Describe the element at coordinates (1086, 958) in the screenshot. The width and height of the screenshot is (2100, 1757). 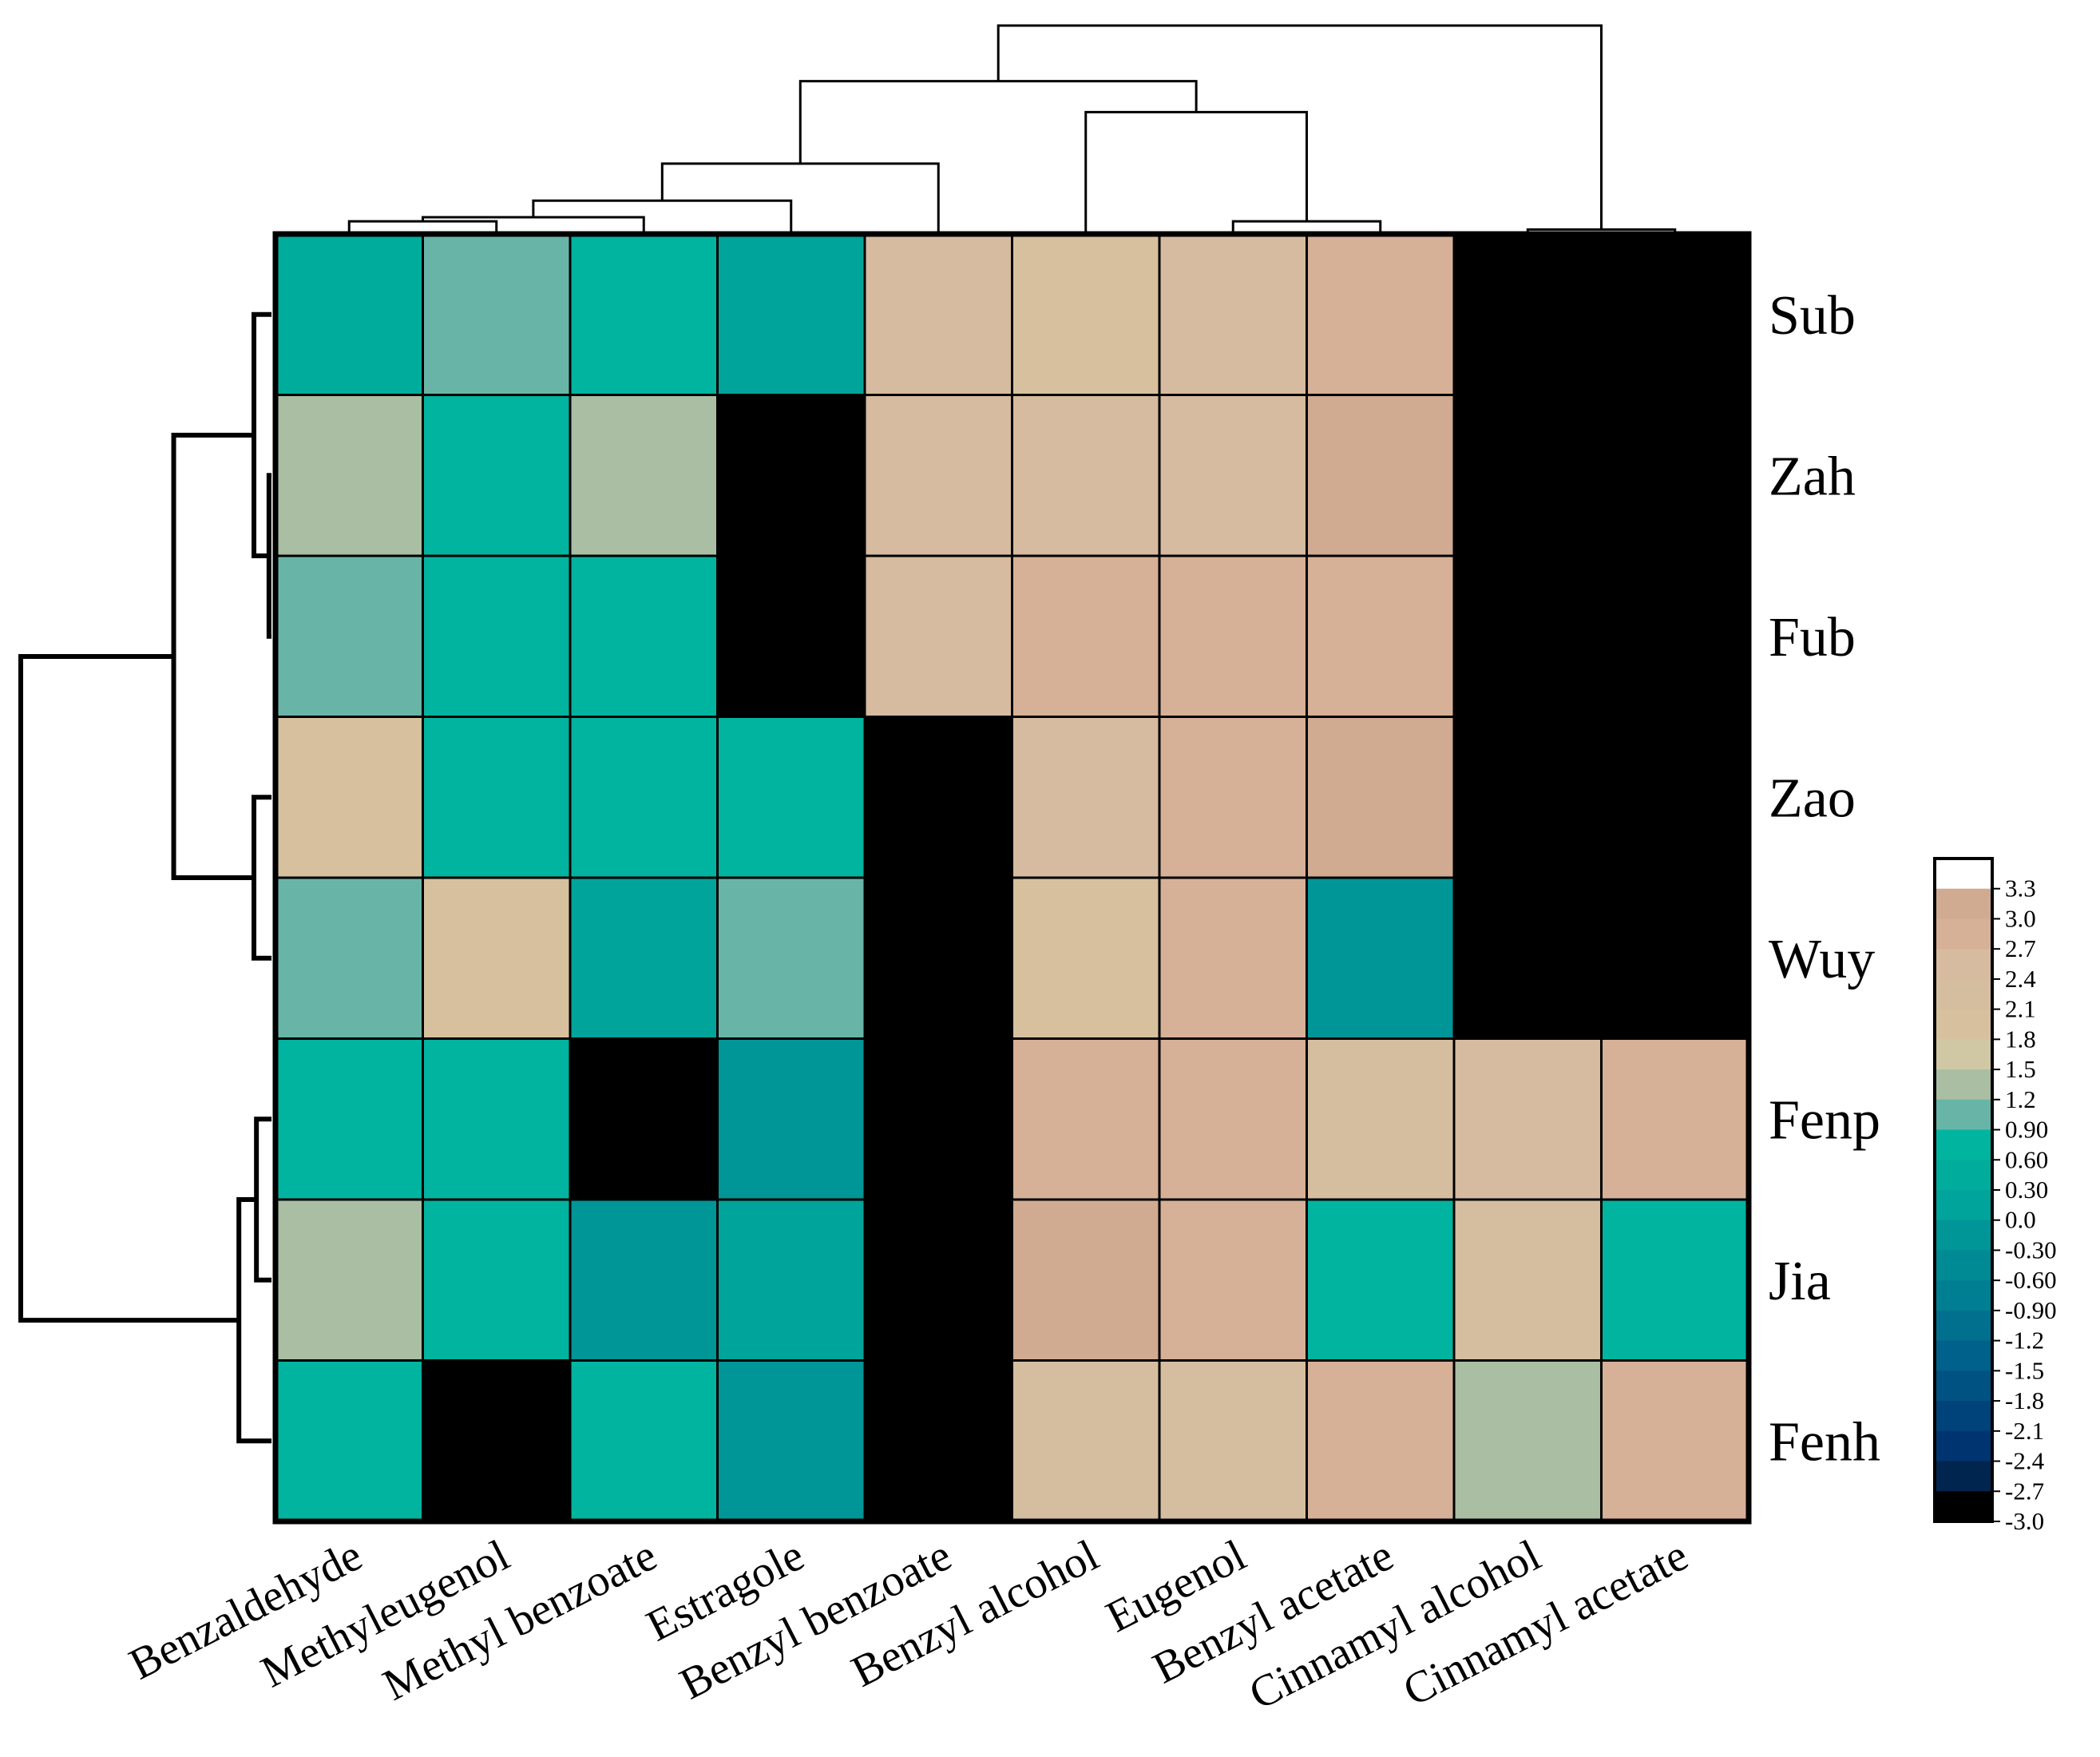
I see `cell-wuy-benzyl-alcohol` at that location.